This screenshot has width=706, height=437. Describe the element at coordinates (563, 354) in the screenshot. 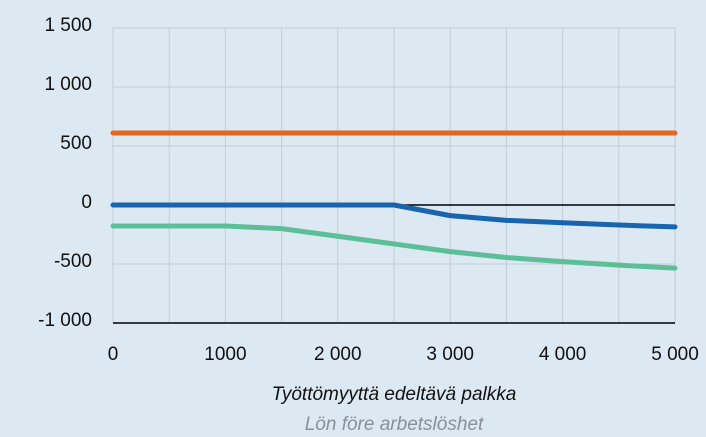

I see `x-tick-label: 4 000` at that location.